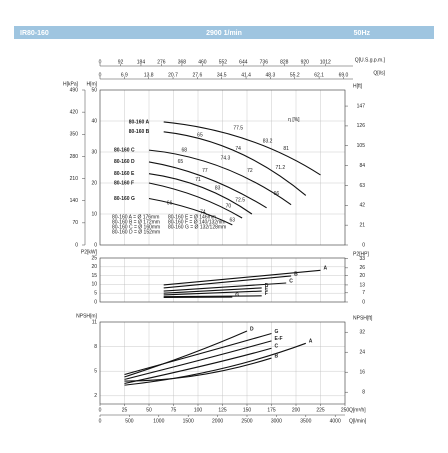 The image size is (448, 453). What do you see at coordinates (344, 75) in the screenshot?
I see `top-tick-label: 69.0` at bounding box center [344, 75].